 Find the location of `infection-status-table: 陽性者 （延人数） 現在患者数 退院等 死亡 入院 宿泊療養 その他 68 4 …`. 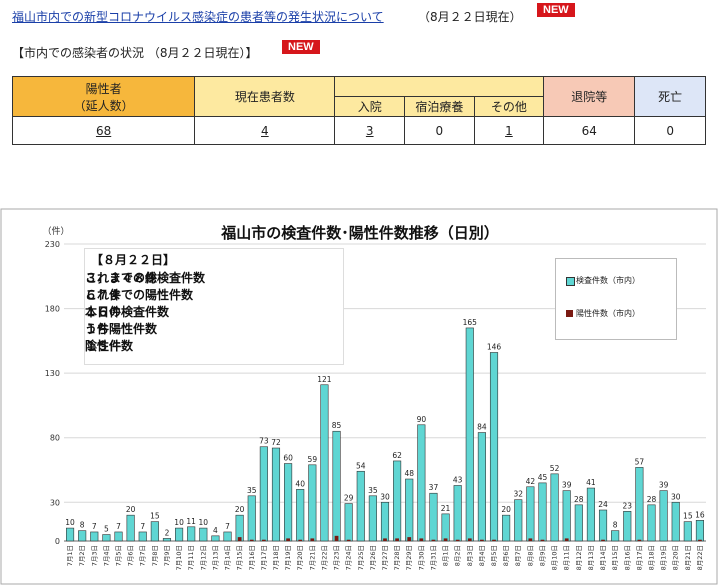

infection-status-table: 陽性者 （延人数） 現在患者数 退院等 死亡 入院 宿泊療養 その他 68 4 … is located at coordinates (358, 110).